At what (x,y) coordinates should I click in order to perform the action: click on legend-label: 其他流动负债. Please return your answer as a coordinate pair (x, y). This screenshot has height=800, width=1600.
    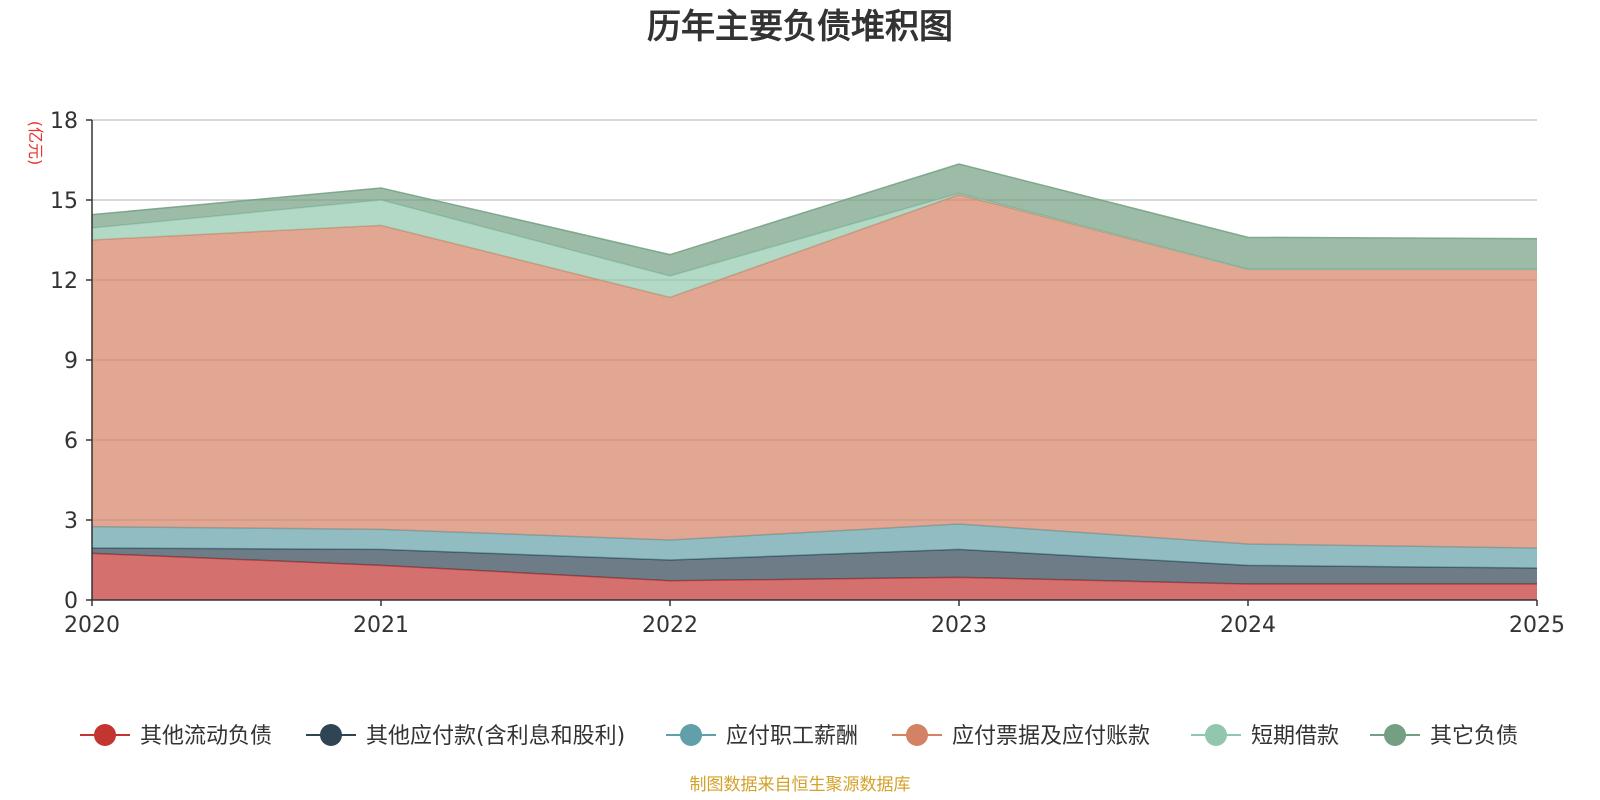
    Looking at the image, I should click on (206, 736).